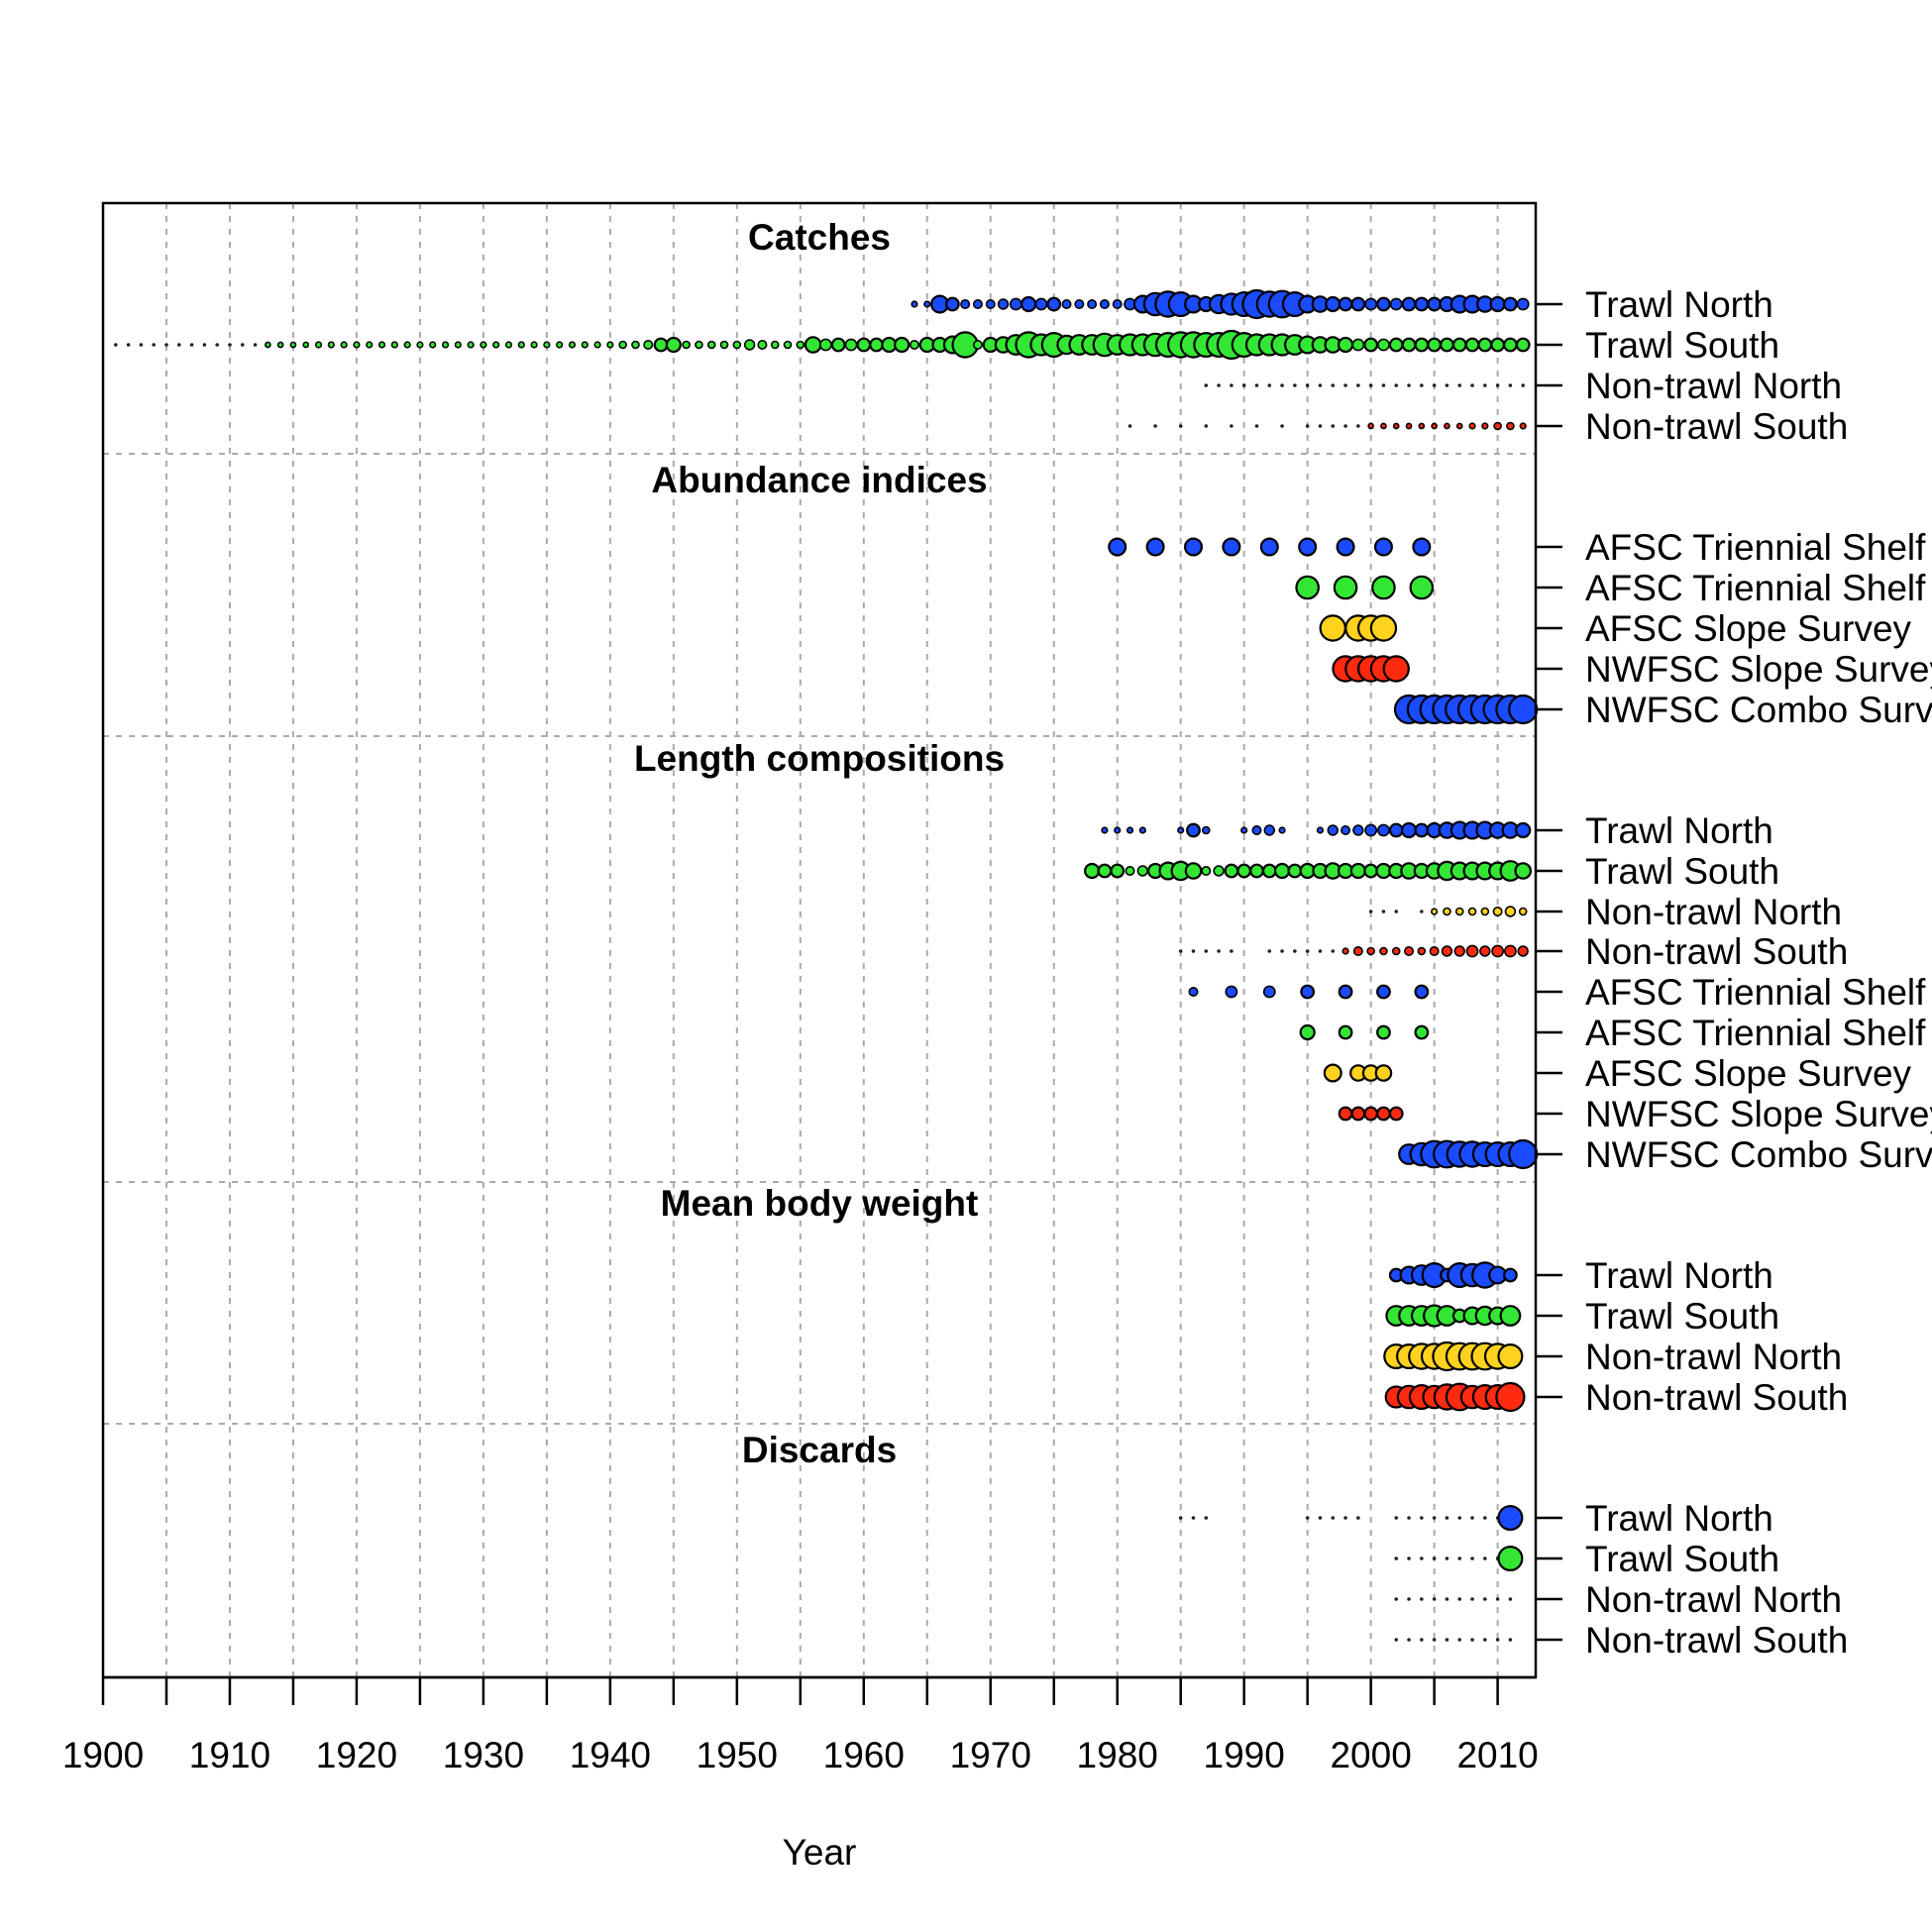 This screenshot has height=1932, width=1932. Describe the element at coordinates (1758, 547) in the screenshot. I see `row-label: AFSC Triennial Shelf Survey North` at that location.